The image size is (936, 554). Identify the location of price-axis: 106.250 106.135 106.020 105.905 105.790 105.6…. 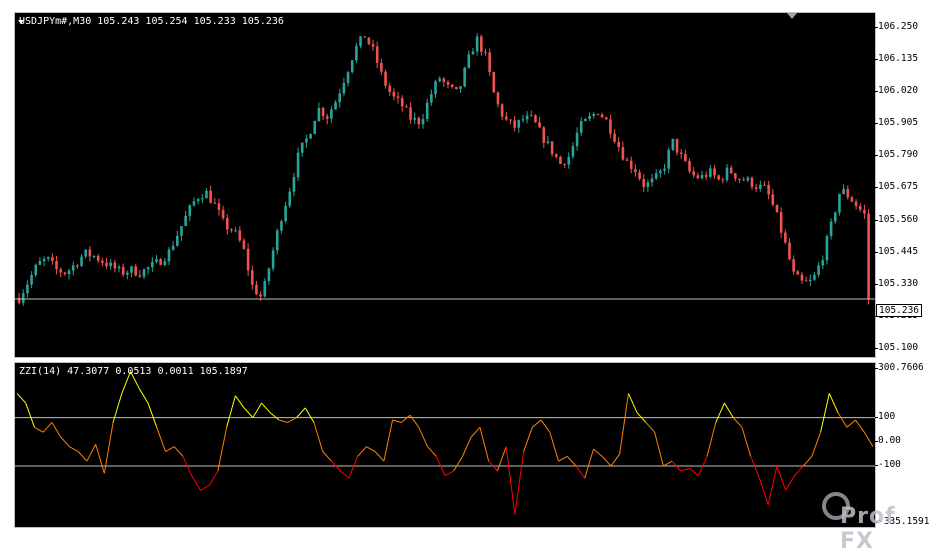
(905, 185).